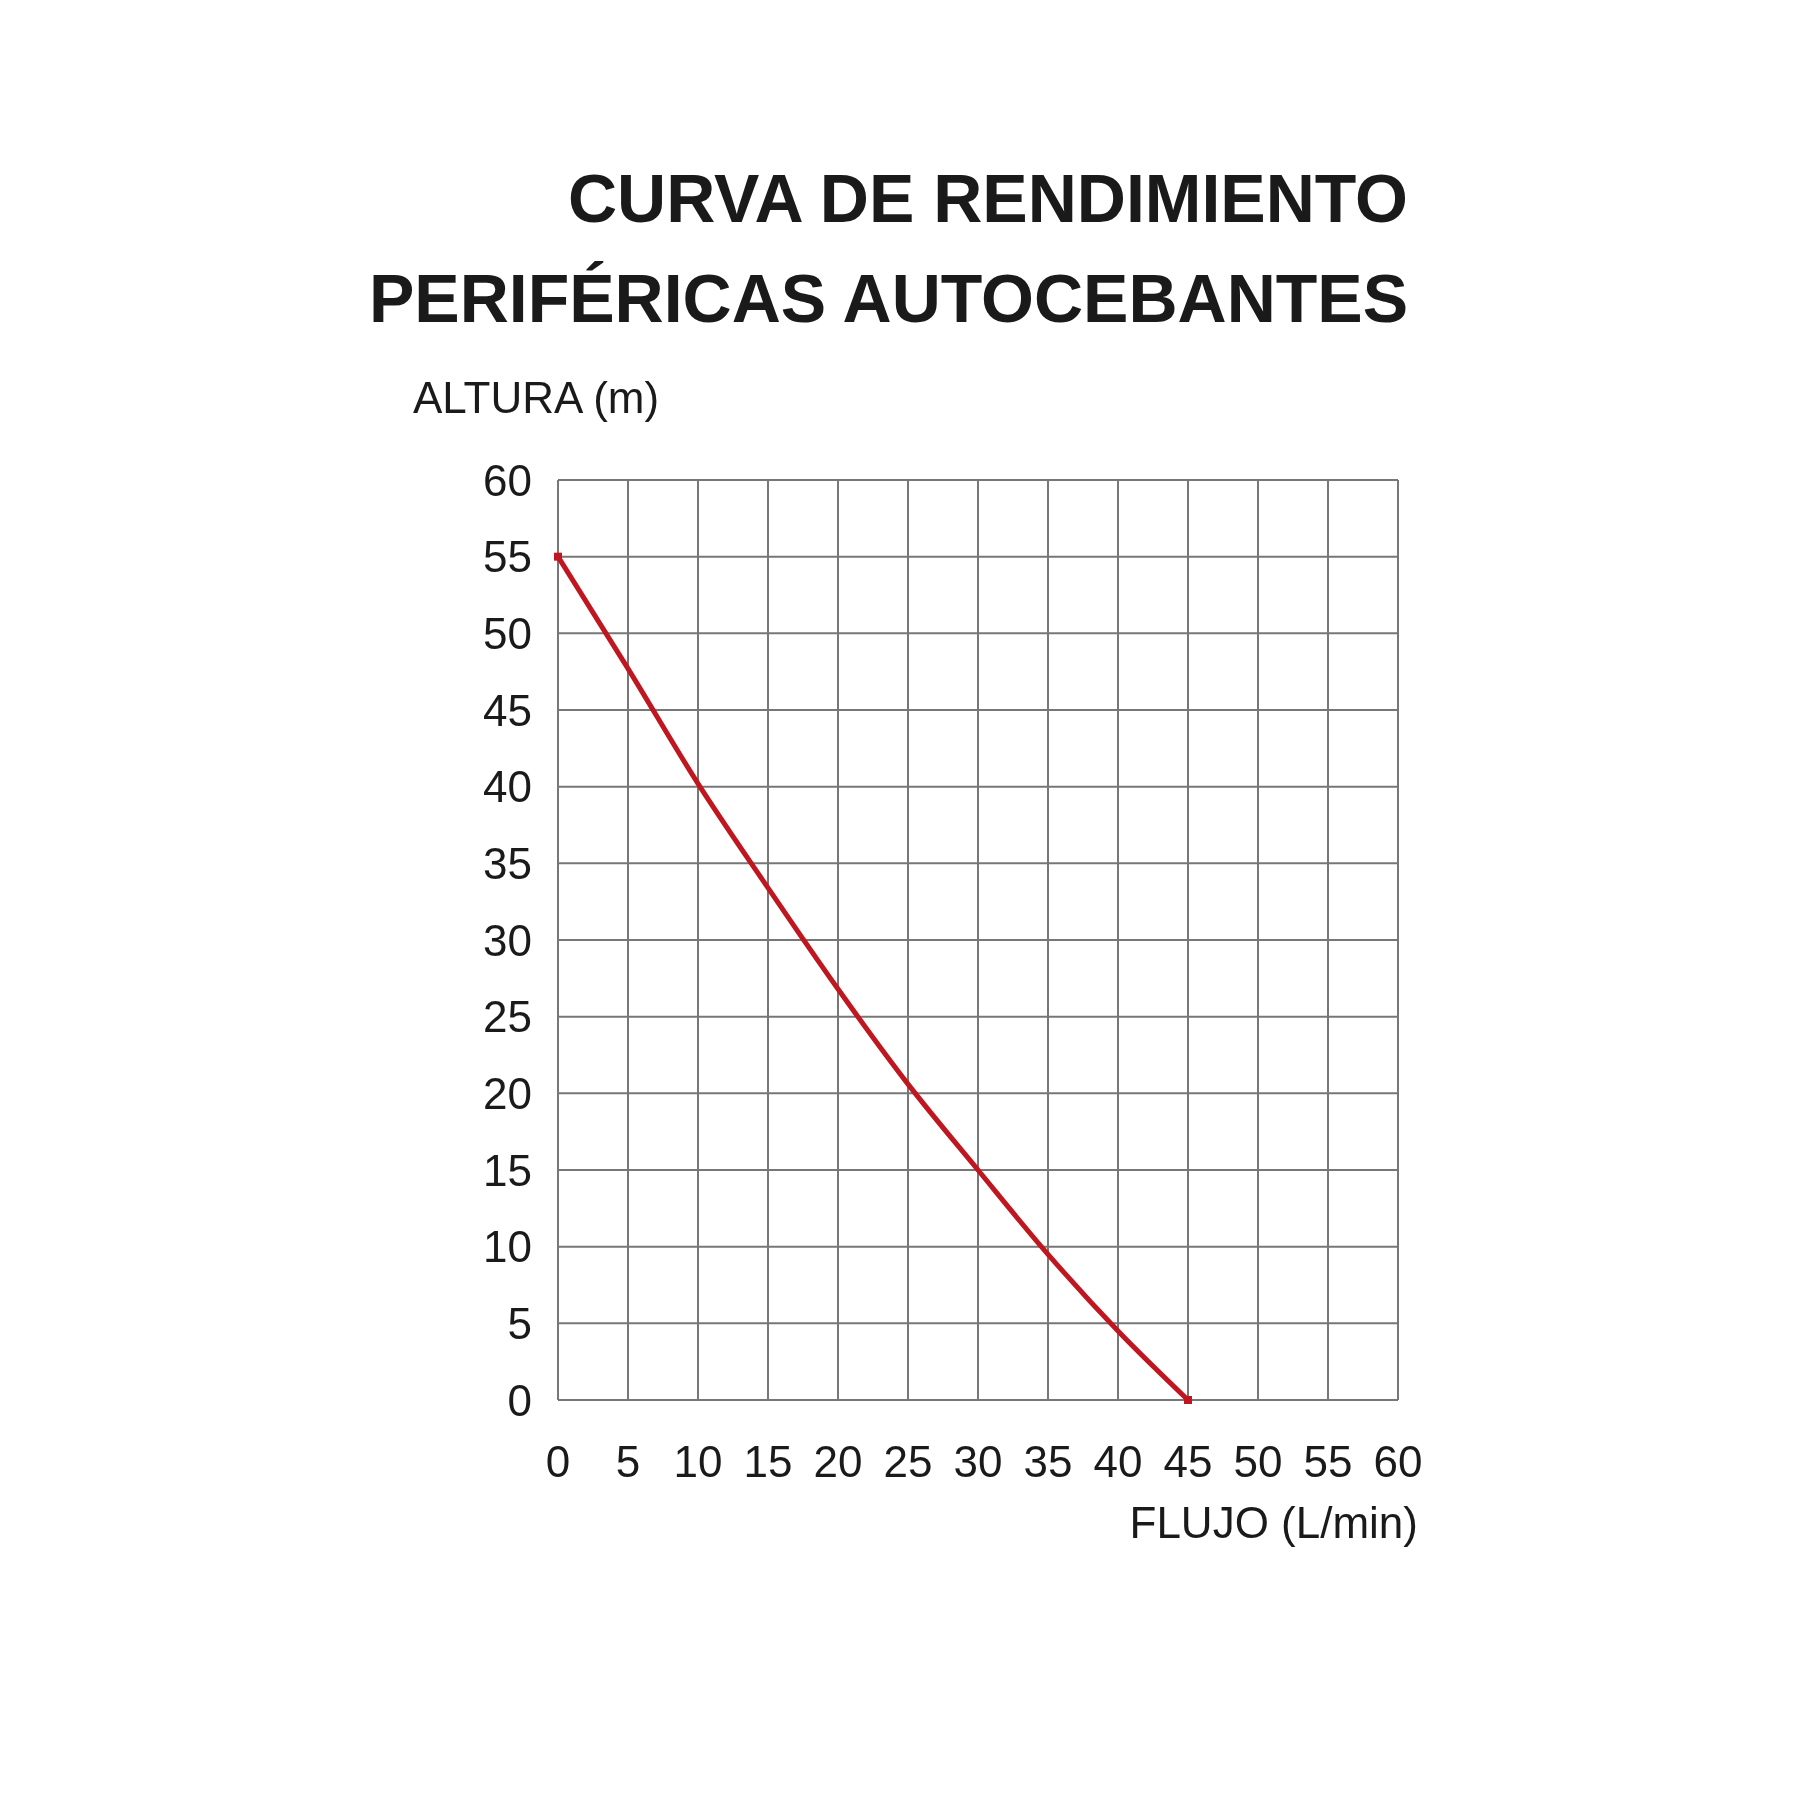  Describe the element at coordinates (507, 863) in the screenshot. I see `y-tick-label: 35` at that location.